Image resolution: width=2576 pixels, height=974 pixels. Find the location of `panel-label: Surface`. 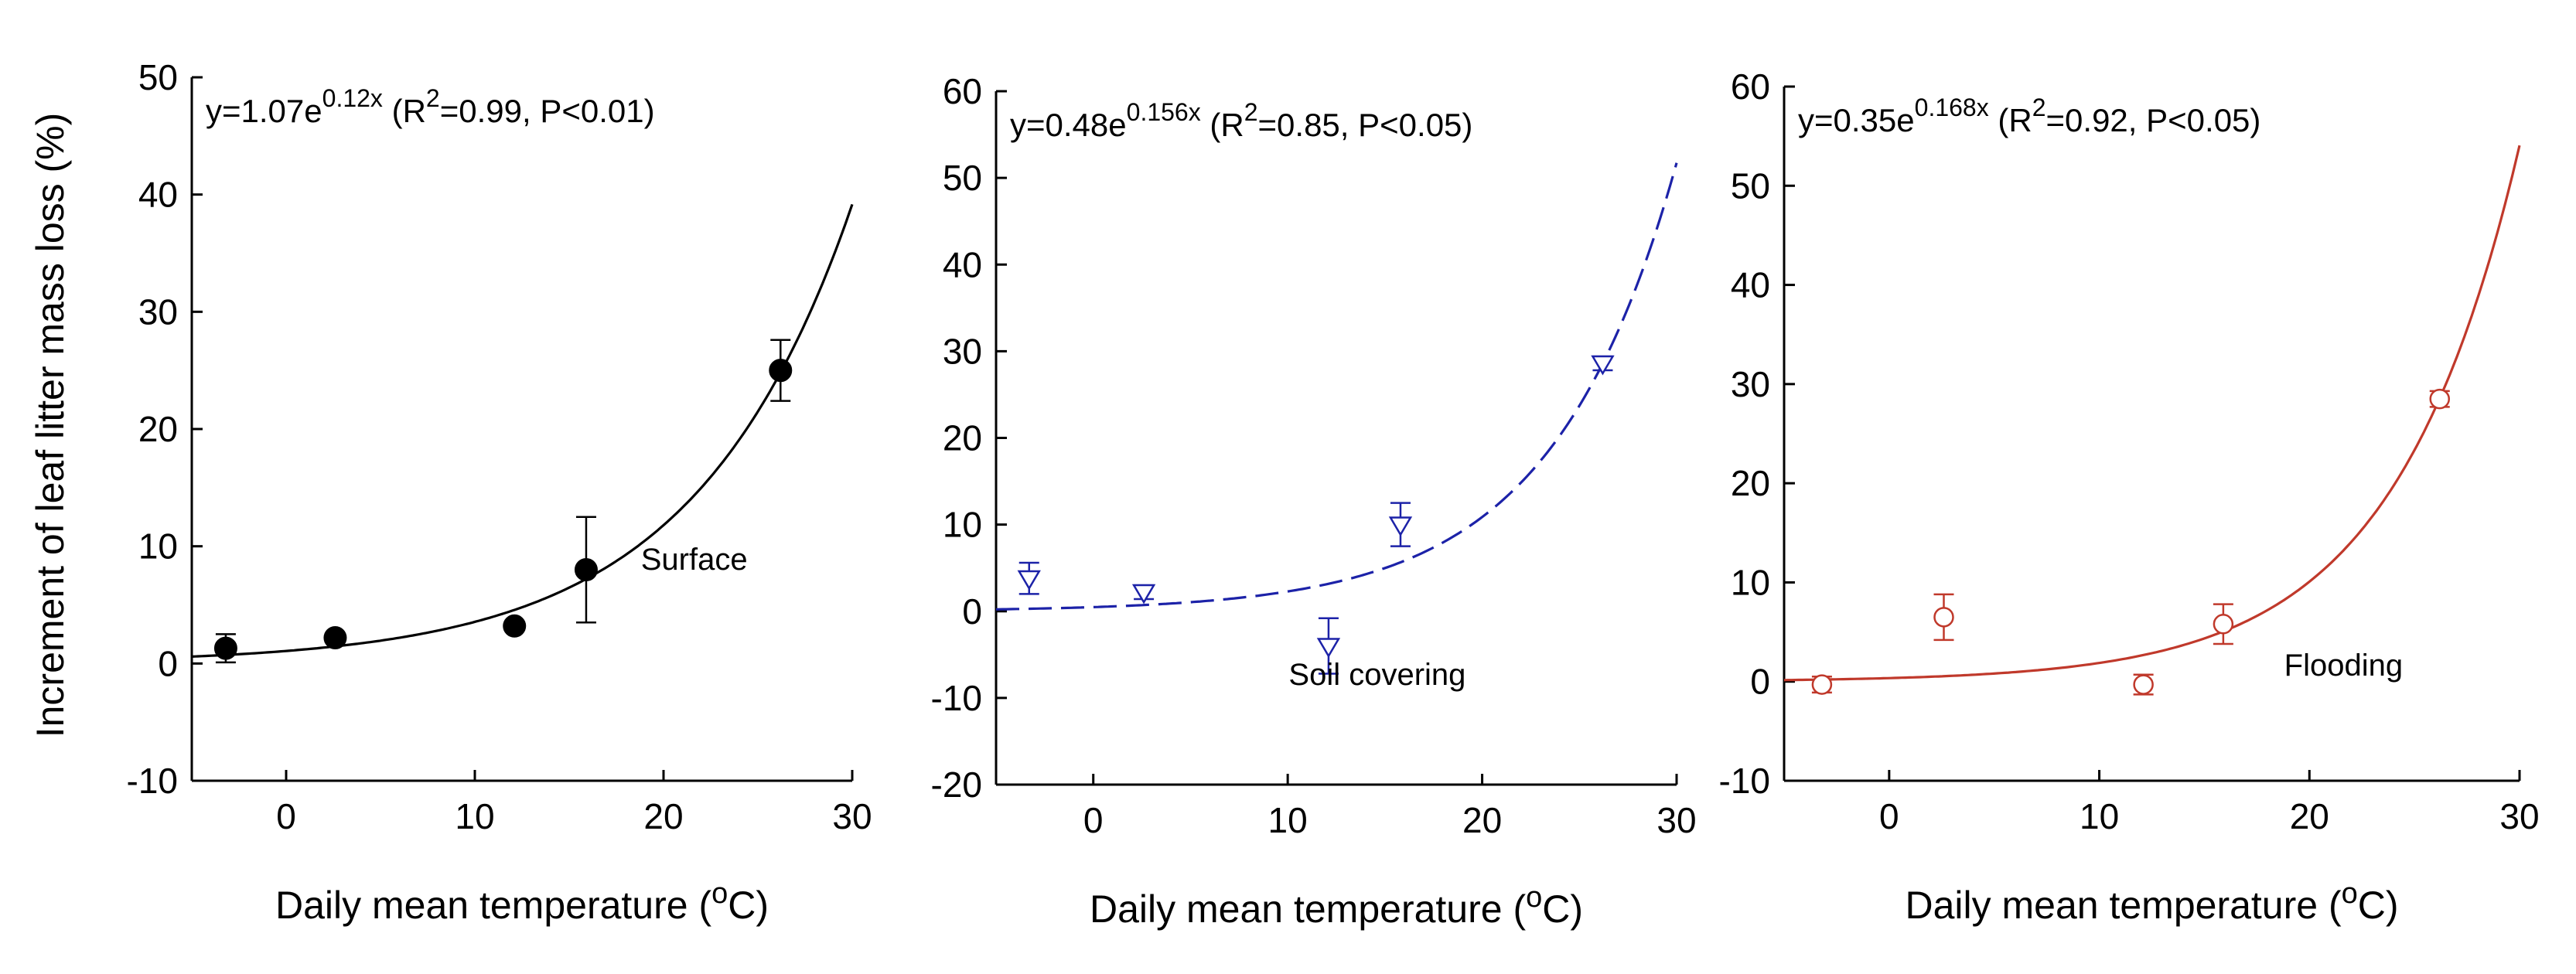

panel-label: Surface is located at coordinates (695, 560).